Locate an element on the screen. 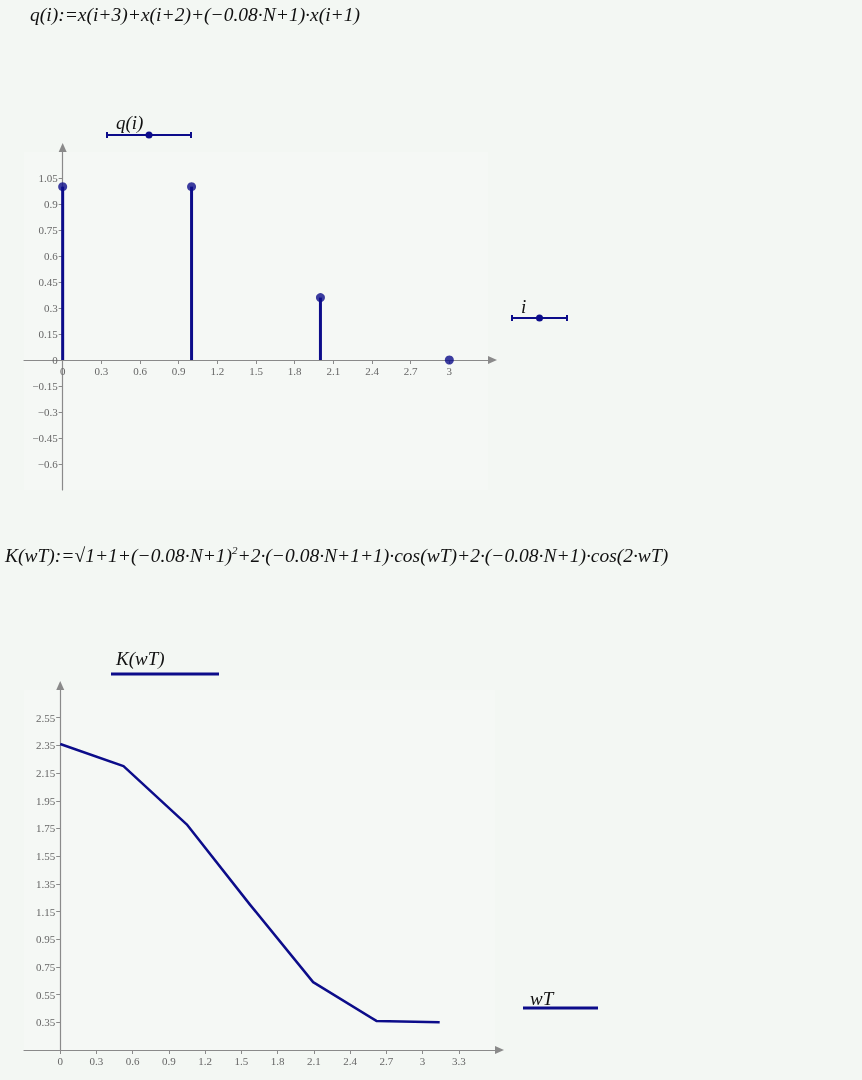 Image resolution: width=862 pixels, height=1080 pixels. y-tick-label: 2.15 is located at coordinates (45, 773).